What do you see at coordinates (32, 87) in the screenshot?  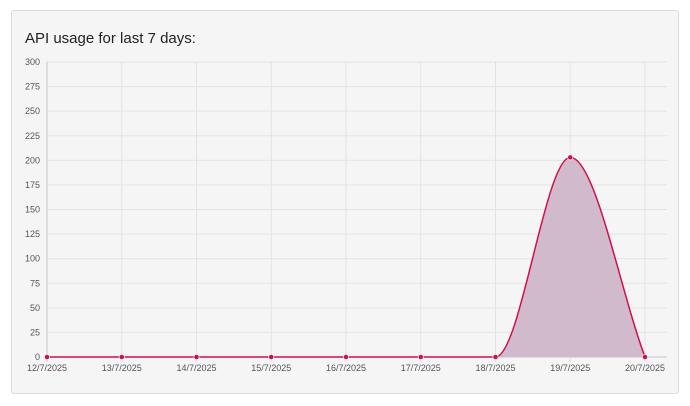 I see `y-tick-label: 275` at bounding box center [32, 87].